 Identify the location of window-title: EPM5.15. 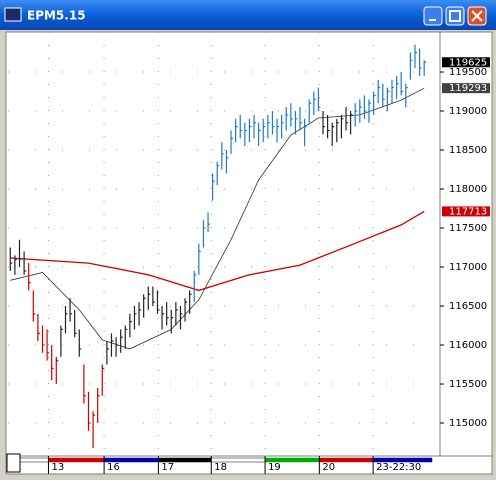
(56, 16).